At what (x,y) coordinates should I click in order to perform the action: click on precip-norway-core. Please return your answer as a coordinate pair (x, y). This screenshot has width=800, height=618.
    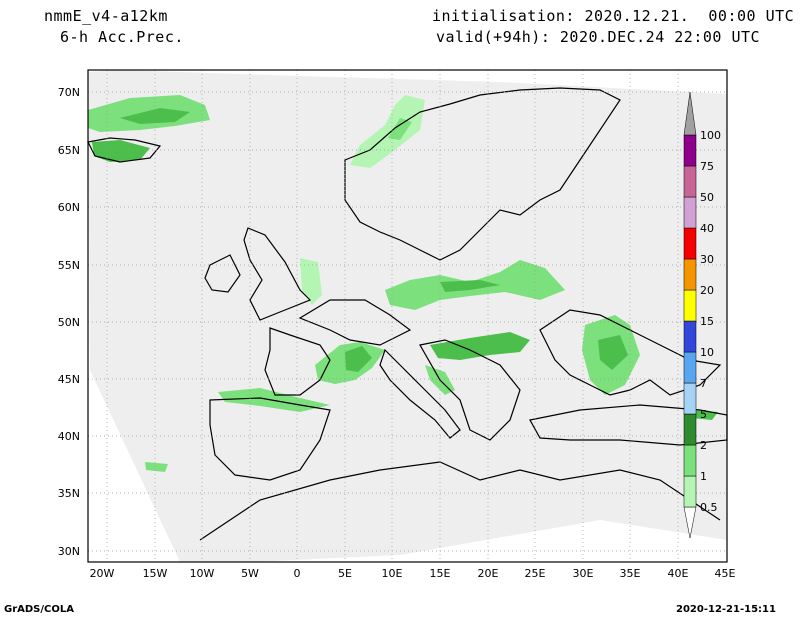
    Looking at the image, I should click on (400, 129).